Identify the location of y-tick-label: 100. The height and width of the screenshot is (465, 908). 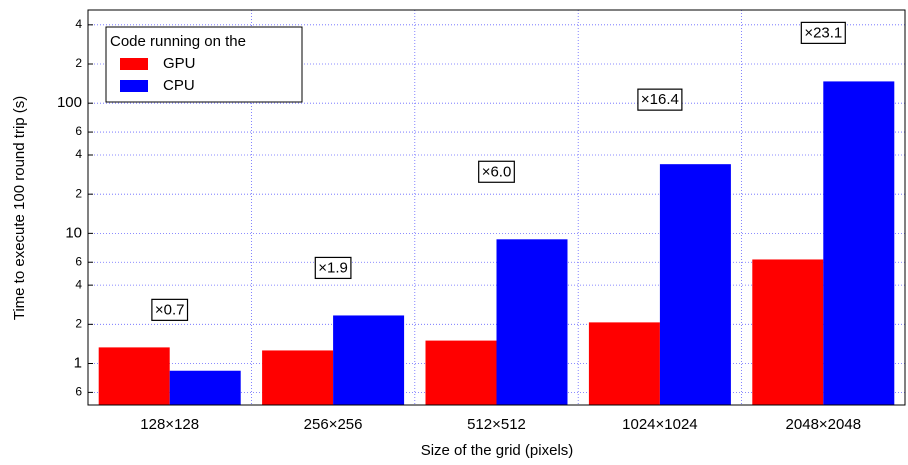
(69, 102).